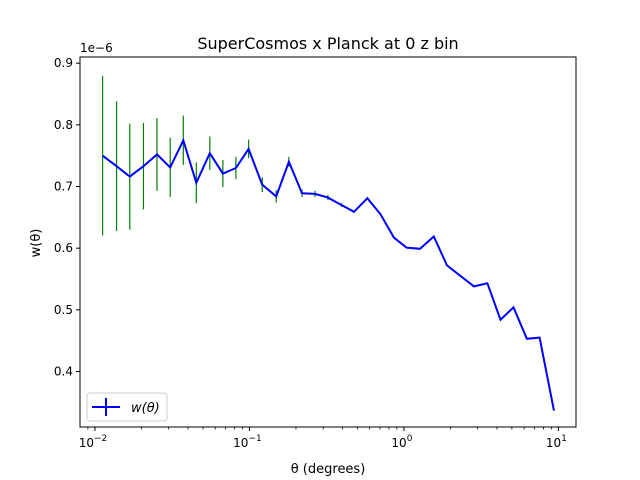 The height and width of the screenshot is (480, 640). I want to click on y-offset-text: 1e−6, so click(96, 48).